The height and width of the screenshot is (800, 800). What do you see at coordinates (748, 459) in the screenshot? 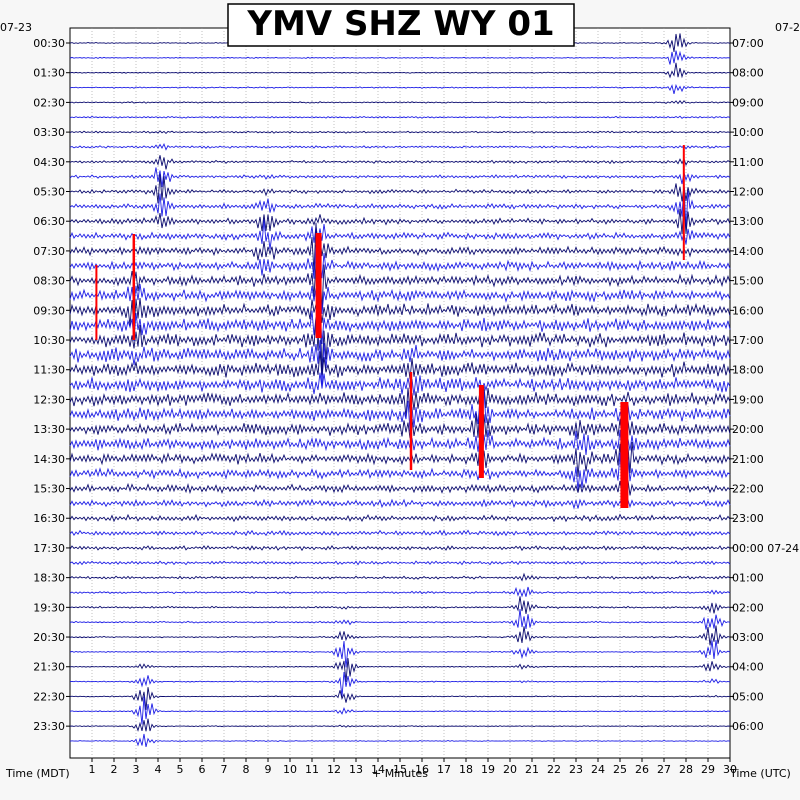
I see `right-tick-label: 21:00` at bounding box center [748, 459].